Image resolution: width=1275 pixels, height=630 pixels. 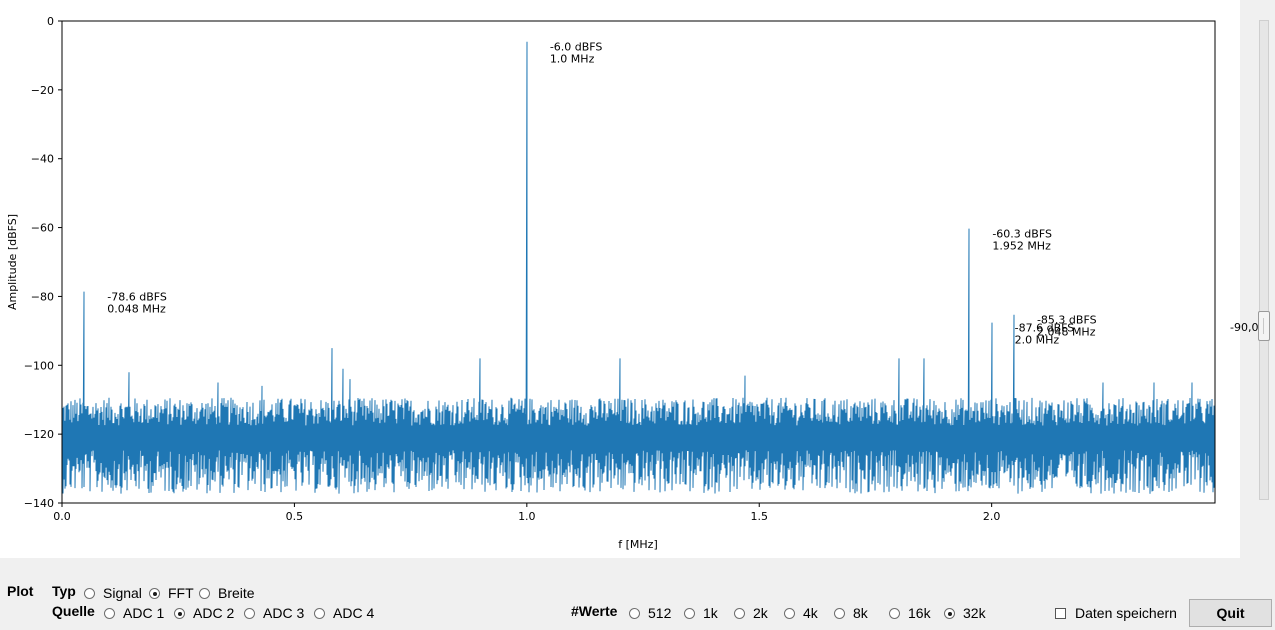 I want to click on typ-label: Typ, so click(x=64, y=591).